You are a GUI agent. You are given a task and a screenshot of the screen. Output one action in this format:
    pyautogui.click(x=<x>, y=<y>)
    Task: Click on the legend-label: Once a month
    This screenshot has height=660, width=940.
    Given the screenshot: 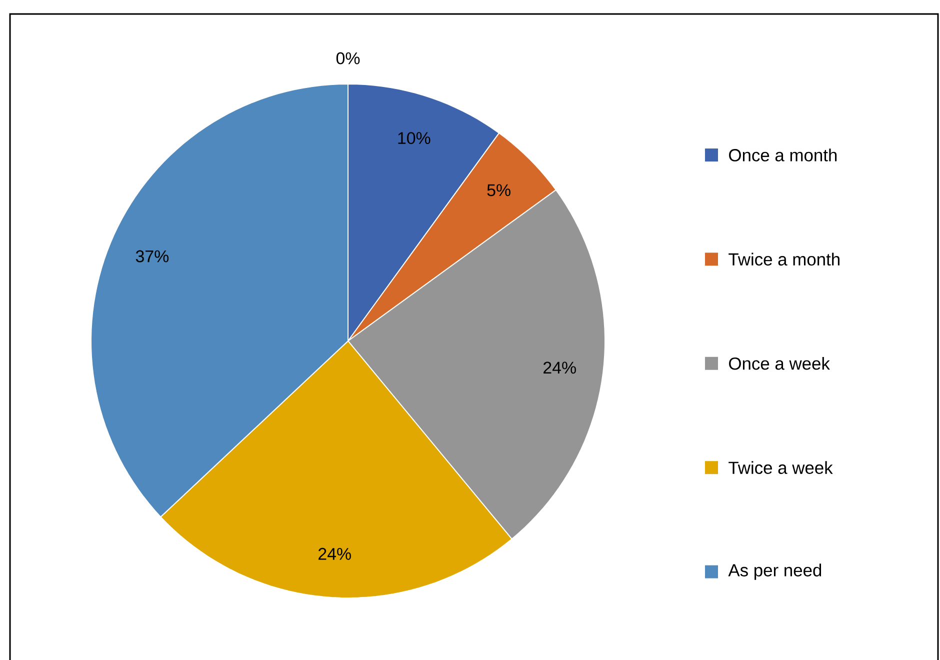 What is the action you would take?
    pyautogui.click(x=783, y=155)
    